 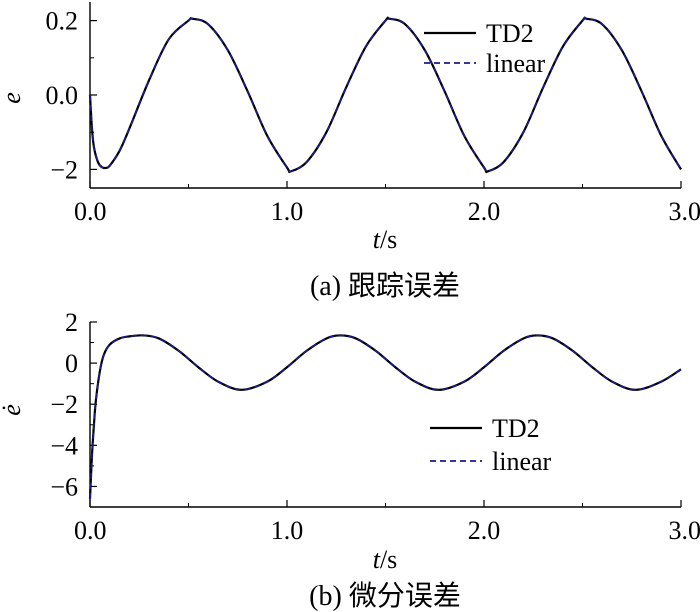 I want to click on x-axis-label-a: t/s, so click(x=385, y=239).